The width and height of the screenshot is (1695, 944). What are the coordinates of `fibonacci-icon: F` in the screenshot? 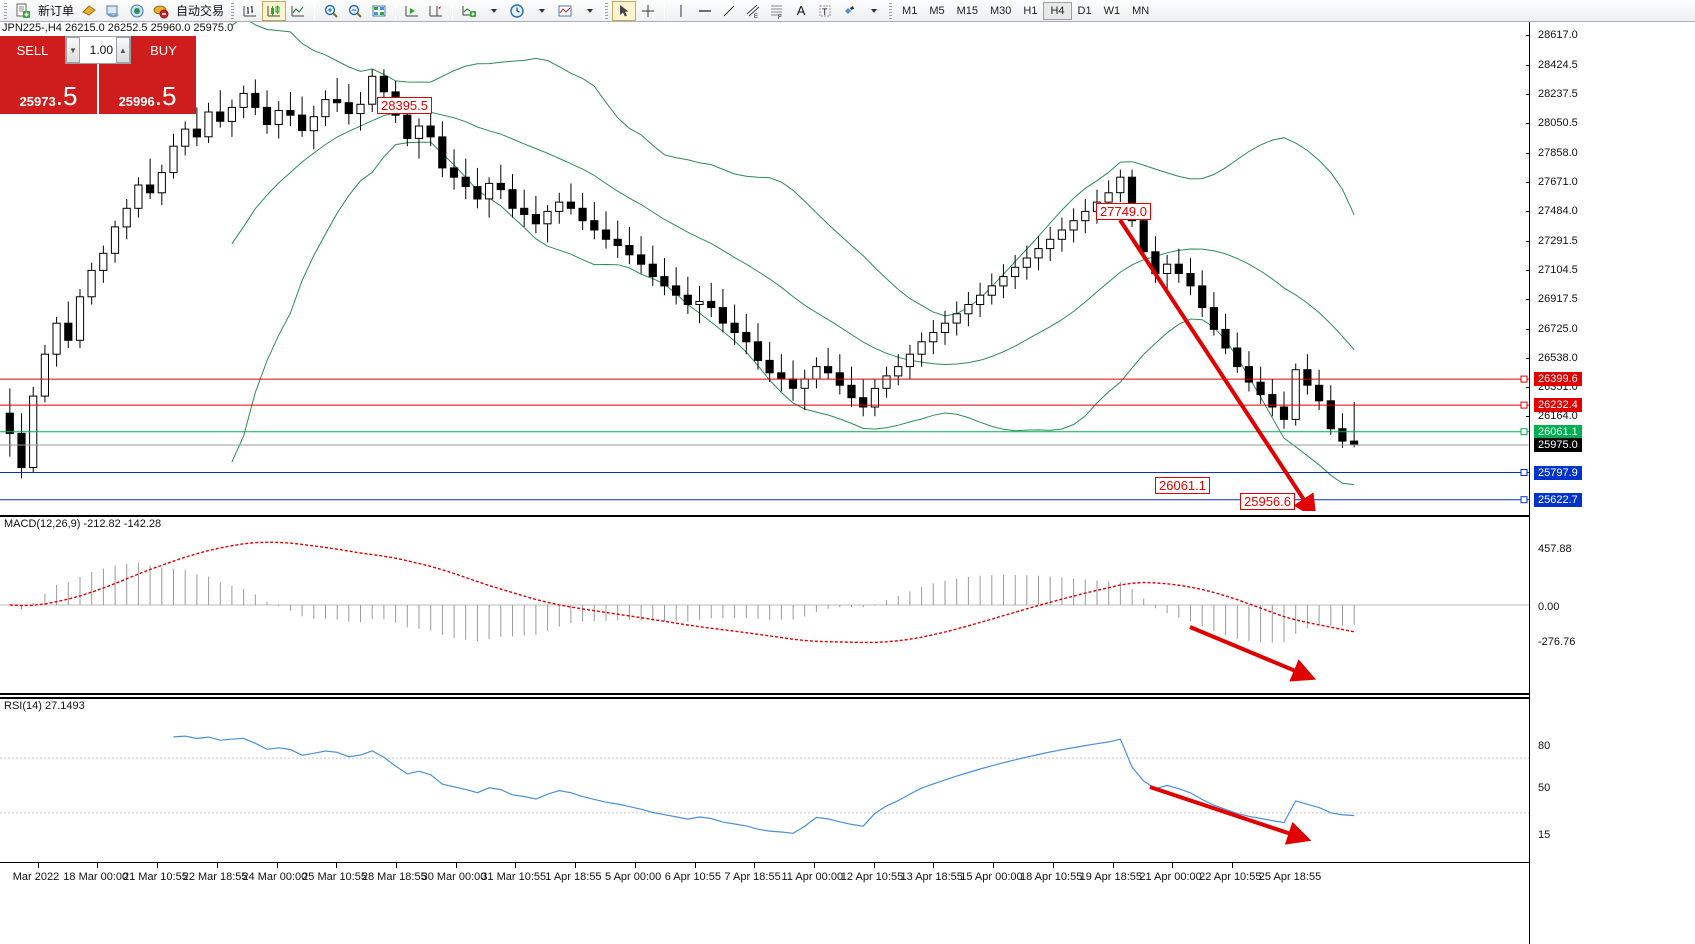 It's located at (777, 11).